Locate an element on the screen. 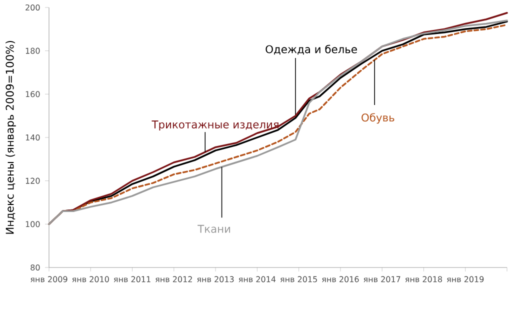 The width and height of the screenshot is (519, 323). y-tick-label: 80 is located at coordinates (35, 267).